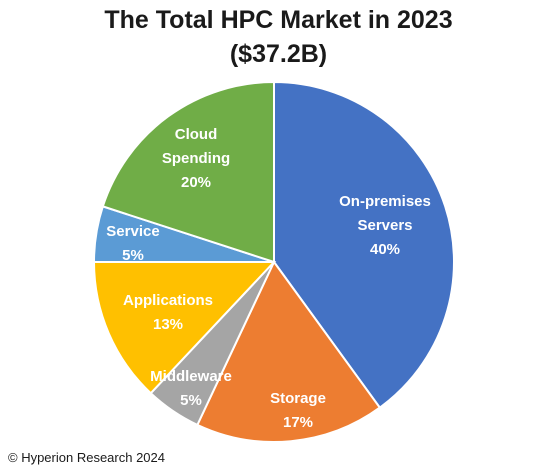 This screenshot has height=475, width=557. What do you see at coordinates (168, 300) in the screenshot?
I see `slice-category-label: Applications` at bounding box center [168, 300].